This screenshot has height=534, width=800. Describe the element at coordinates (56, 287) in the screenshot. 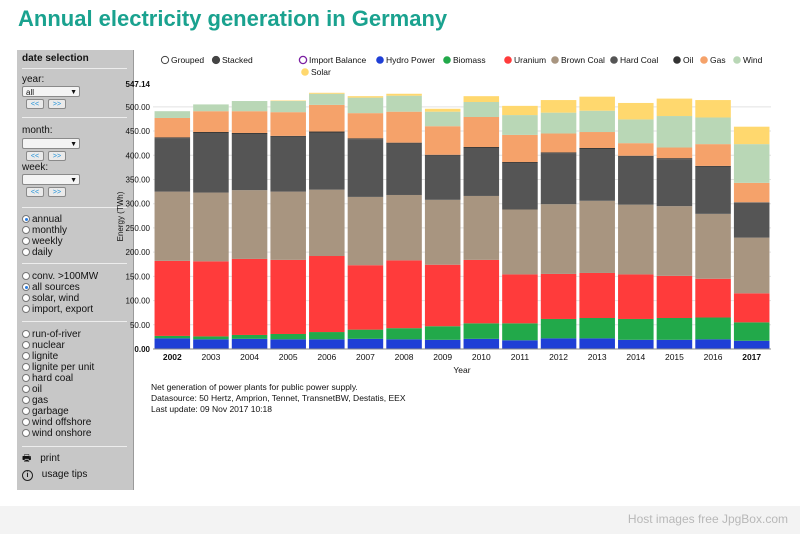

I see `option-label: all sources` at that location.